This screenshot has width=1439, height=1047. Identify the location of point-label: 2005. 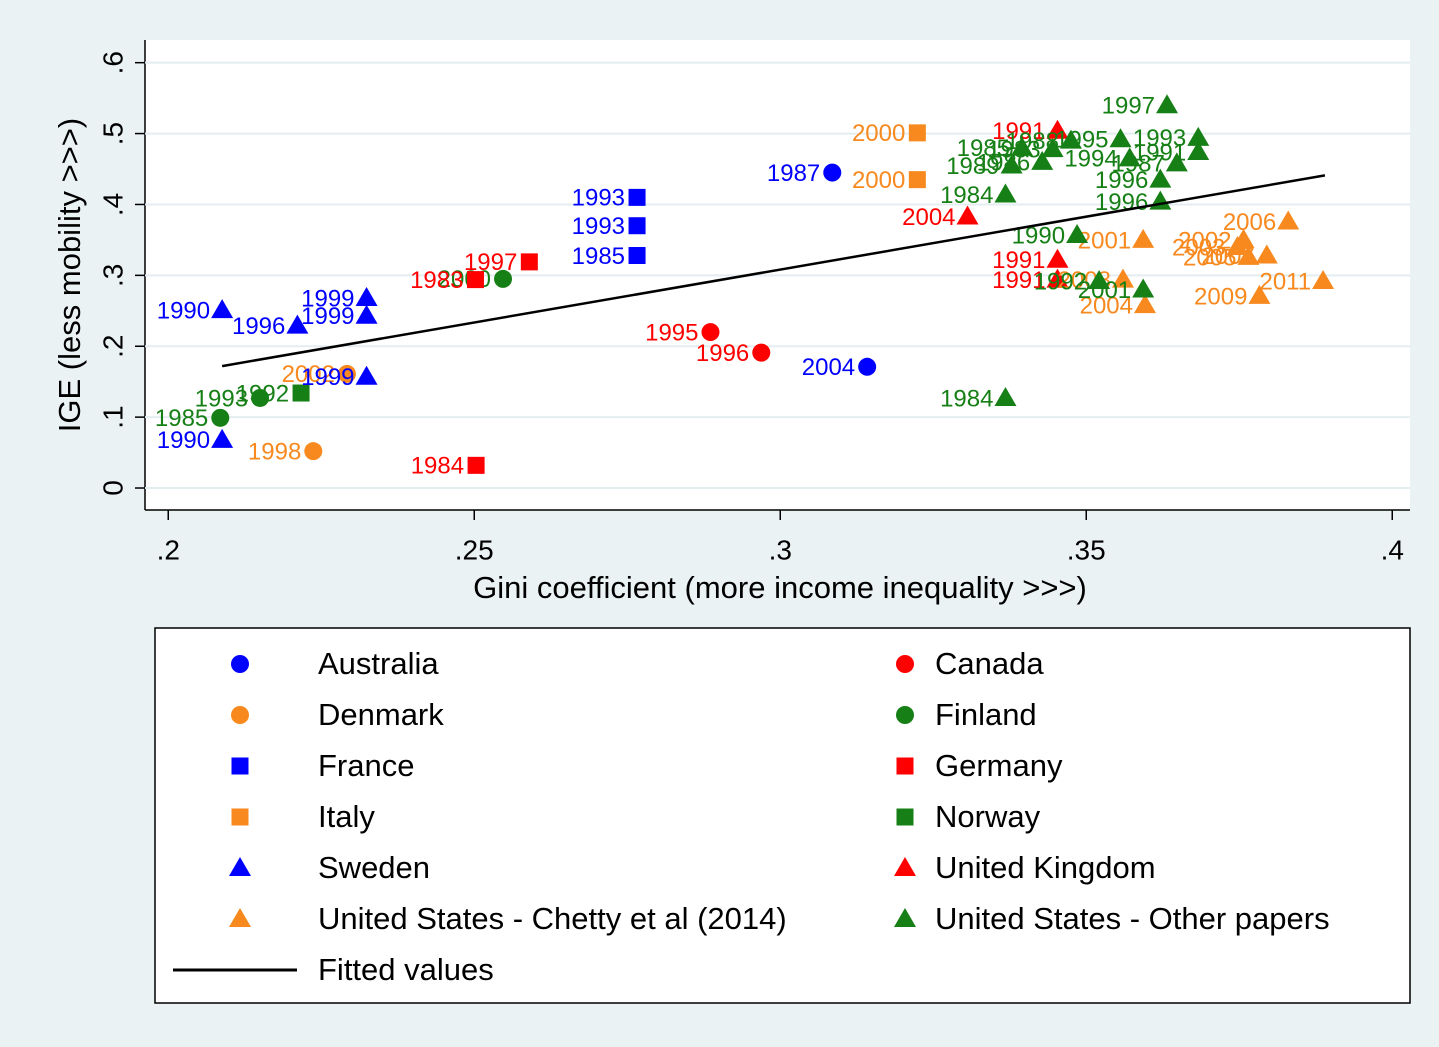
(1209, 257).